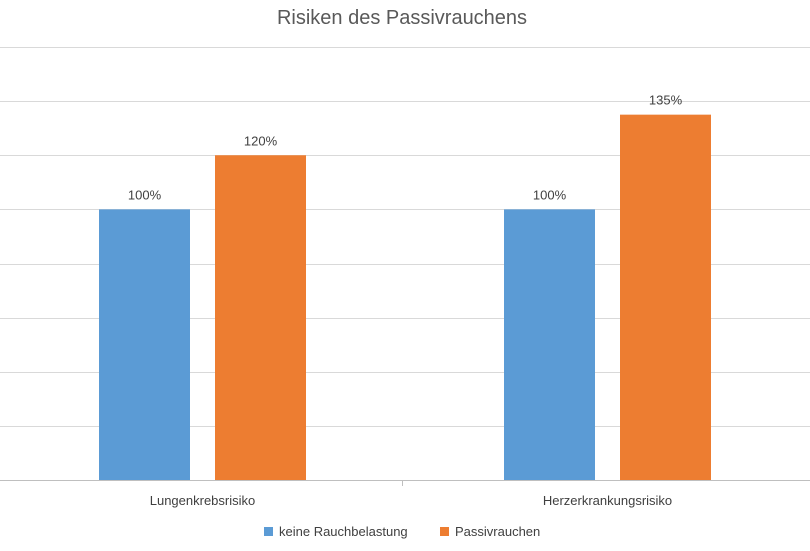  I want to click on category-label-1: Herzerkrankungsrisiko, so click(607, 500).